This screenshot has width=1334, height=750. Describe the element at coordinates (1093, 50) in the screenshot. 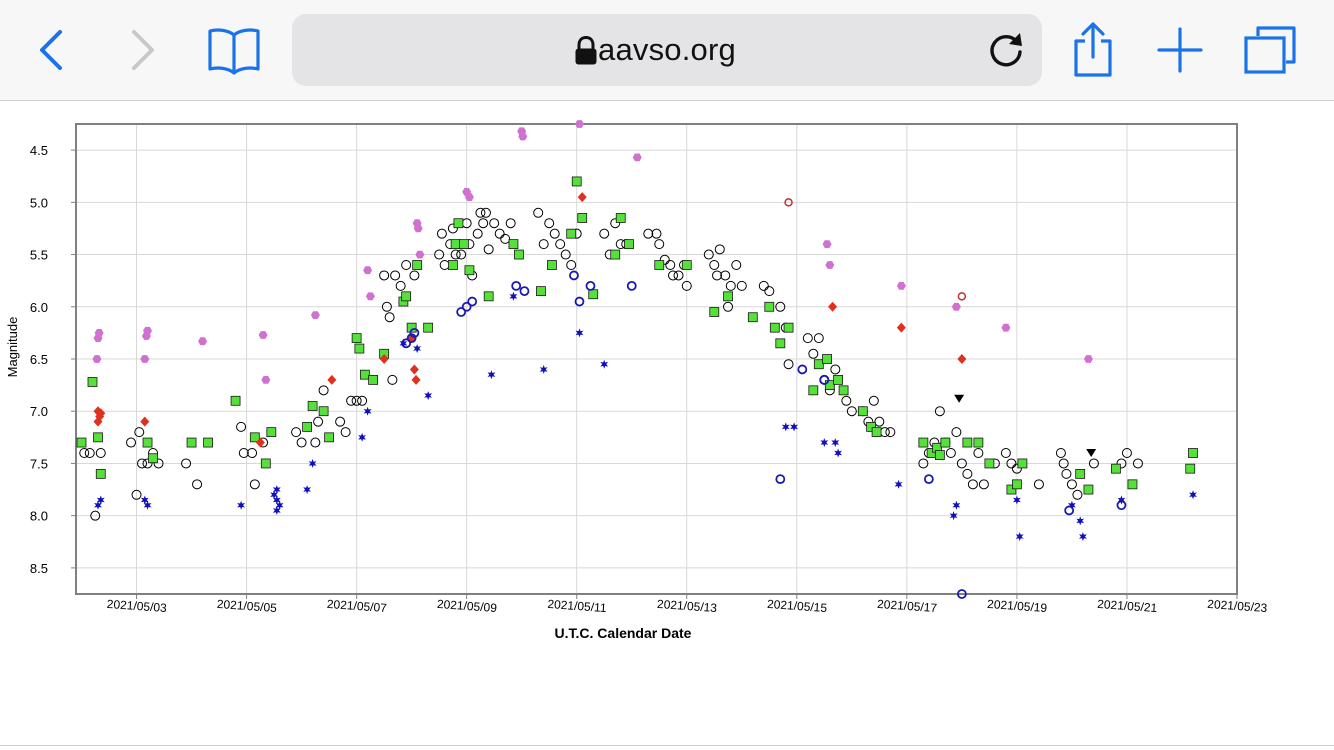

I see `share-button` at that location.